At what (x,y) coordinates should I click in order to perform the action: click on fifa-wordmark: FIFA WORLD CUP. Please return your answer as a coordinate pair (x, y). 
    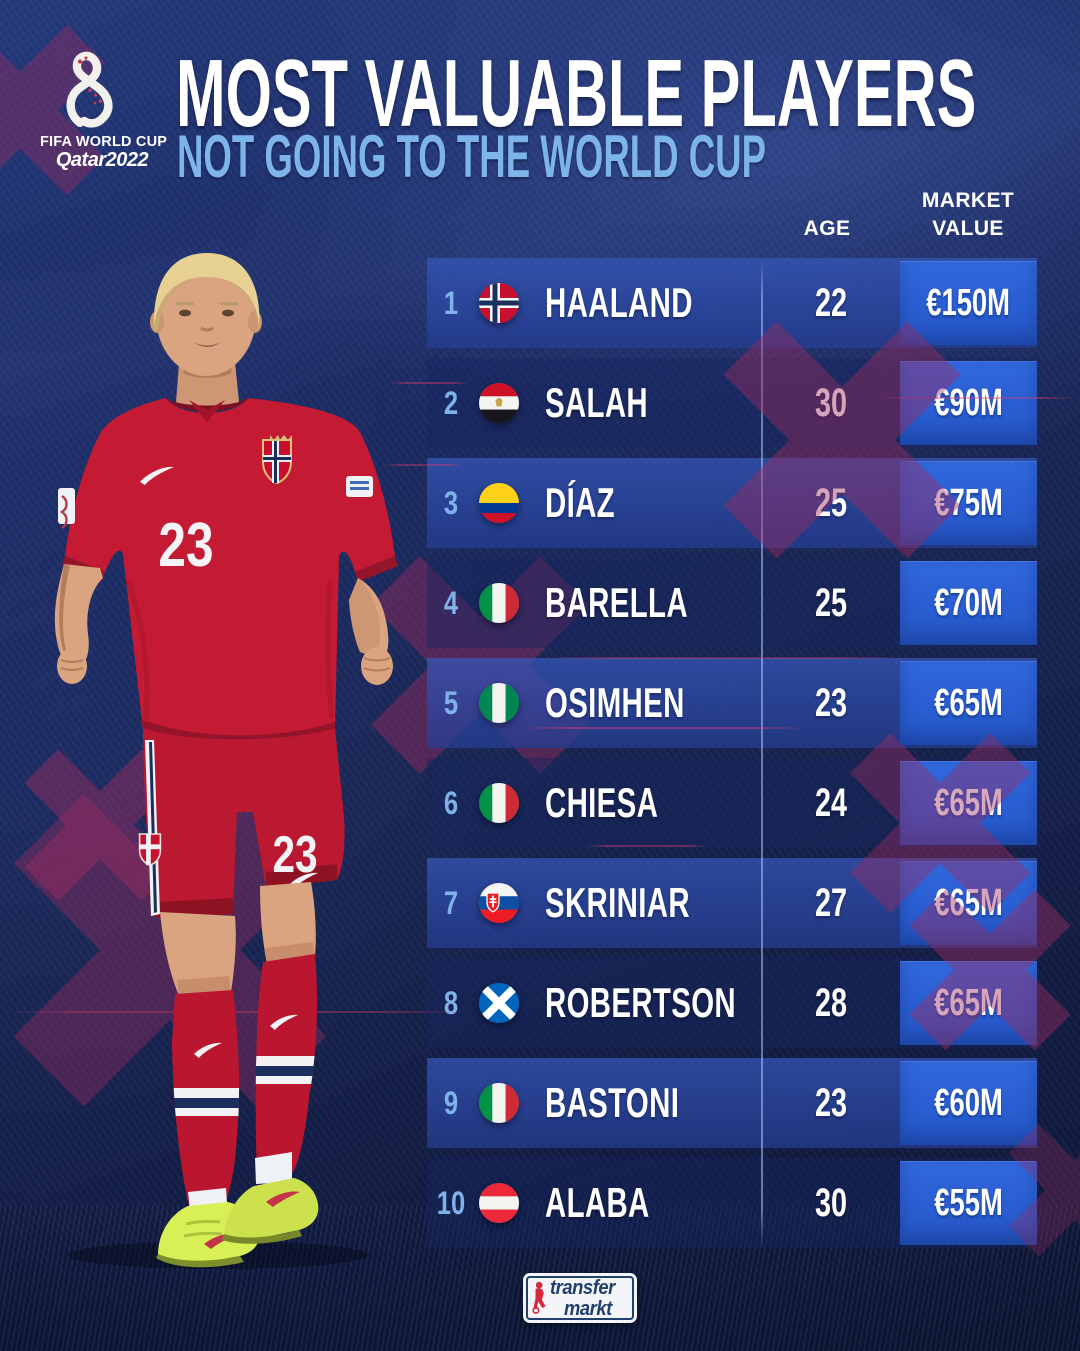
    Looking at the image, I should click on (104, 142).